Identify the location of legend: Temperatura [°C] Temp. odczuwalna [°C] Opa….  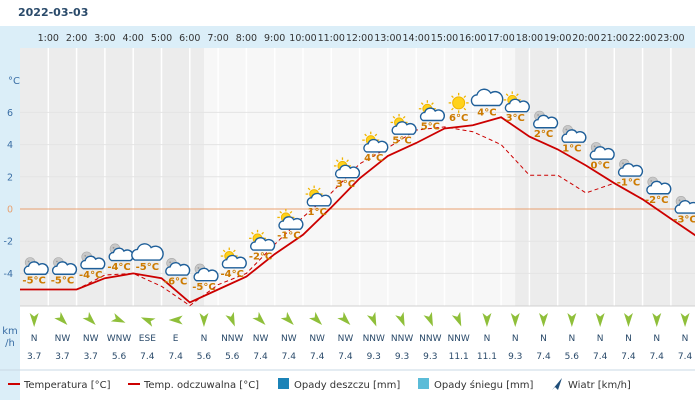
(319, 384).